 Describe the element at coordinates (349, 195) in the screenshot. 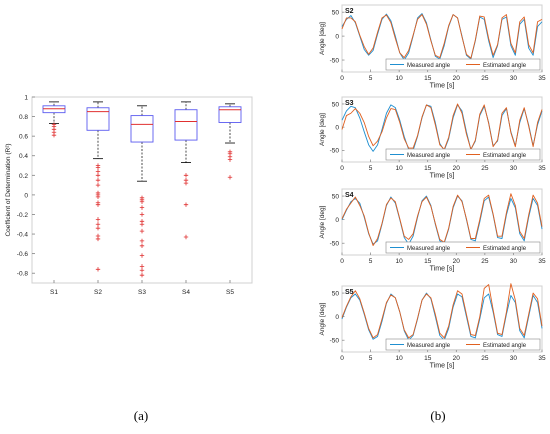

I see `panel-title: S4` at that location.